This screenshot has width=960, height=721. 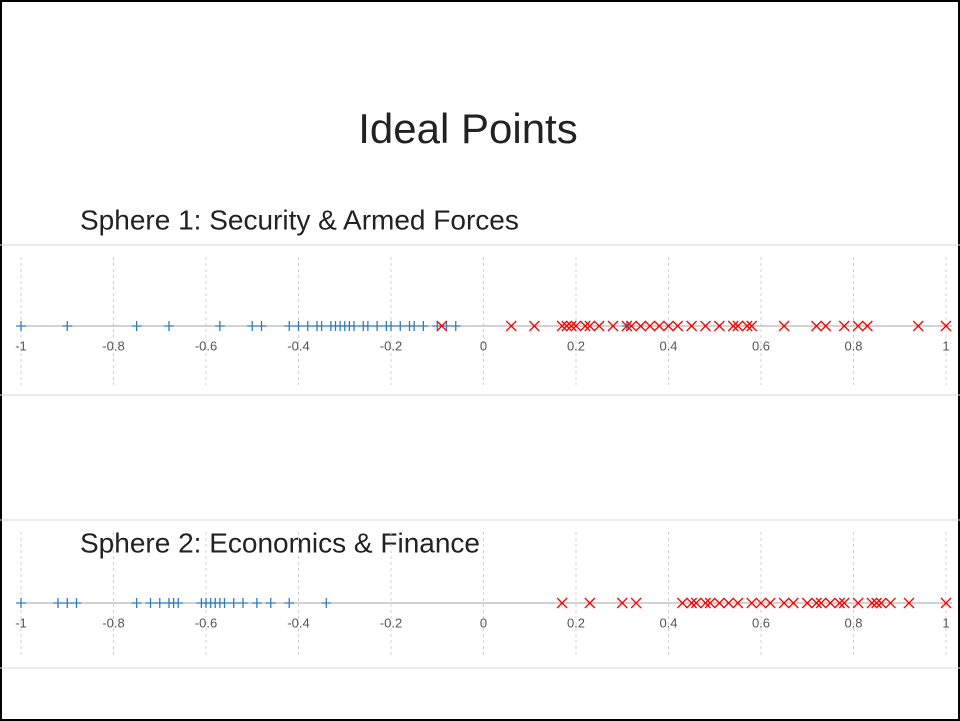 What do you see at coordinates (576, 622) in the screenshot?
I see `x-tick-label: 0.2` at bounding box center [576, 622].